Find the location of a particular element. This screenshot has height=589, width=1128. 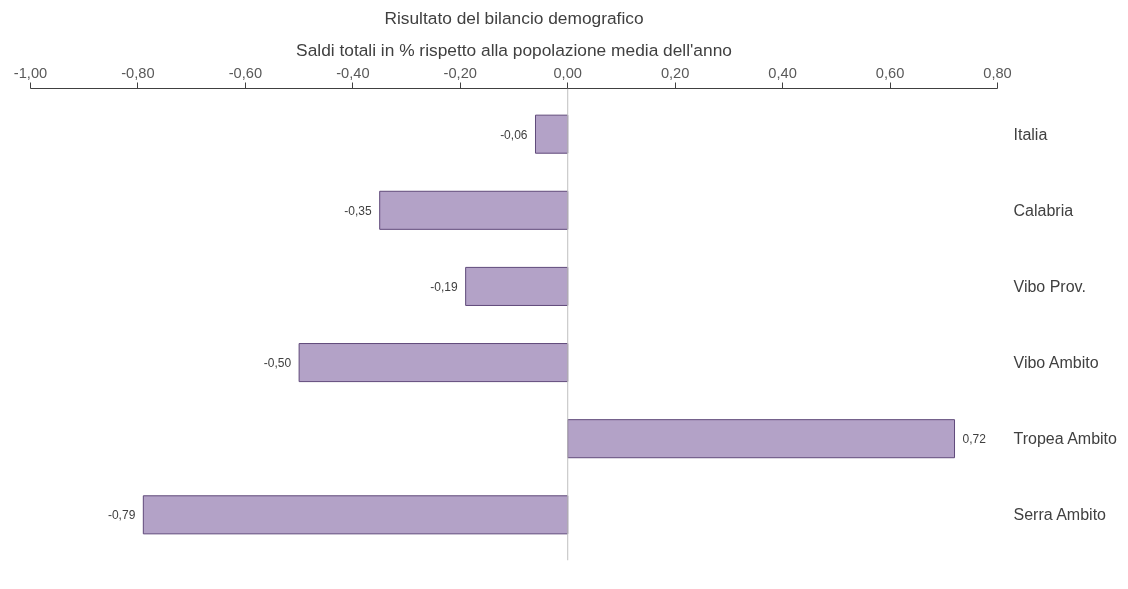

x-tick-label: -0,20 is located at coordinates (460, 72).